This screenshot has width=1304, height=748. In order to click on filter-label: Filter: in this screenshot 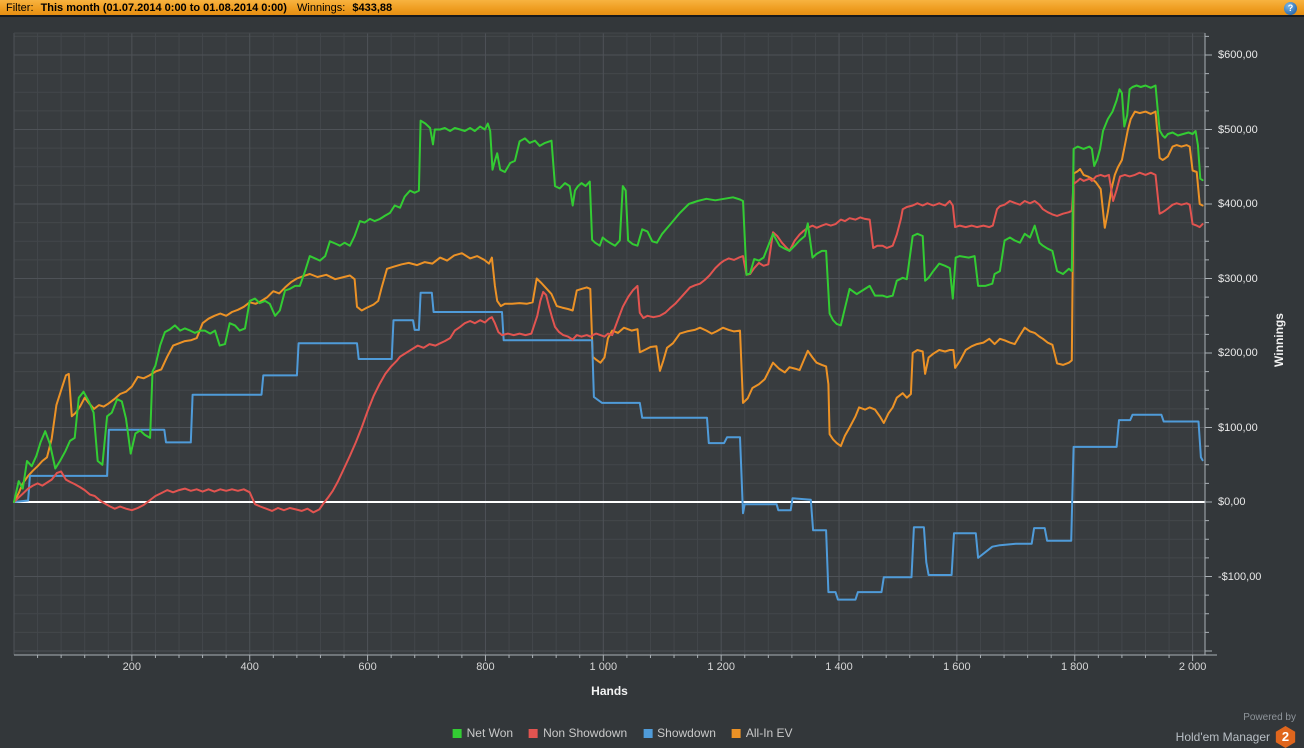, I will do `click(20, 8)`.